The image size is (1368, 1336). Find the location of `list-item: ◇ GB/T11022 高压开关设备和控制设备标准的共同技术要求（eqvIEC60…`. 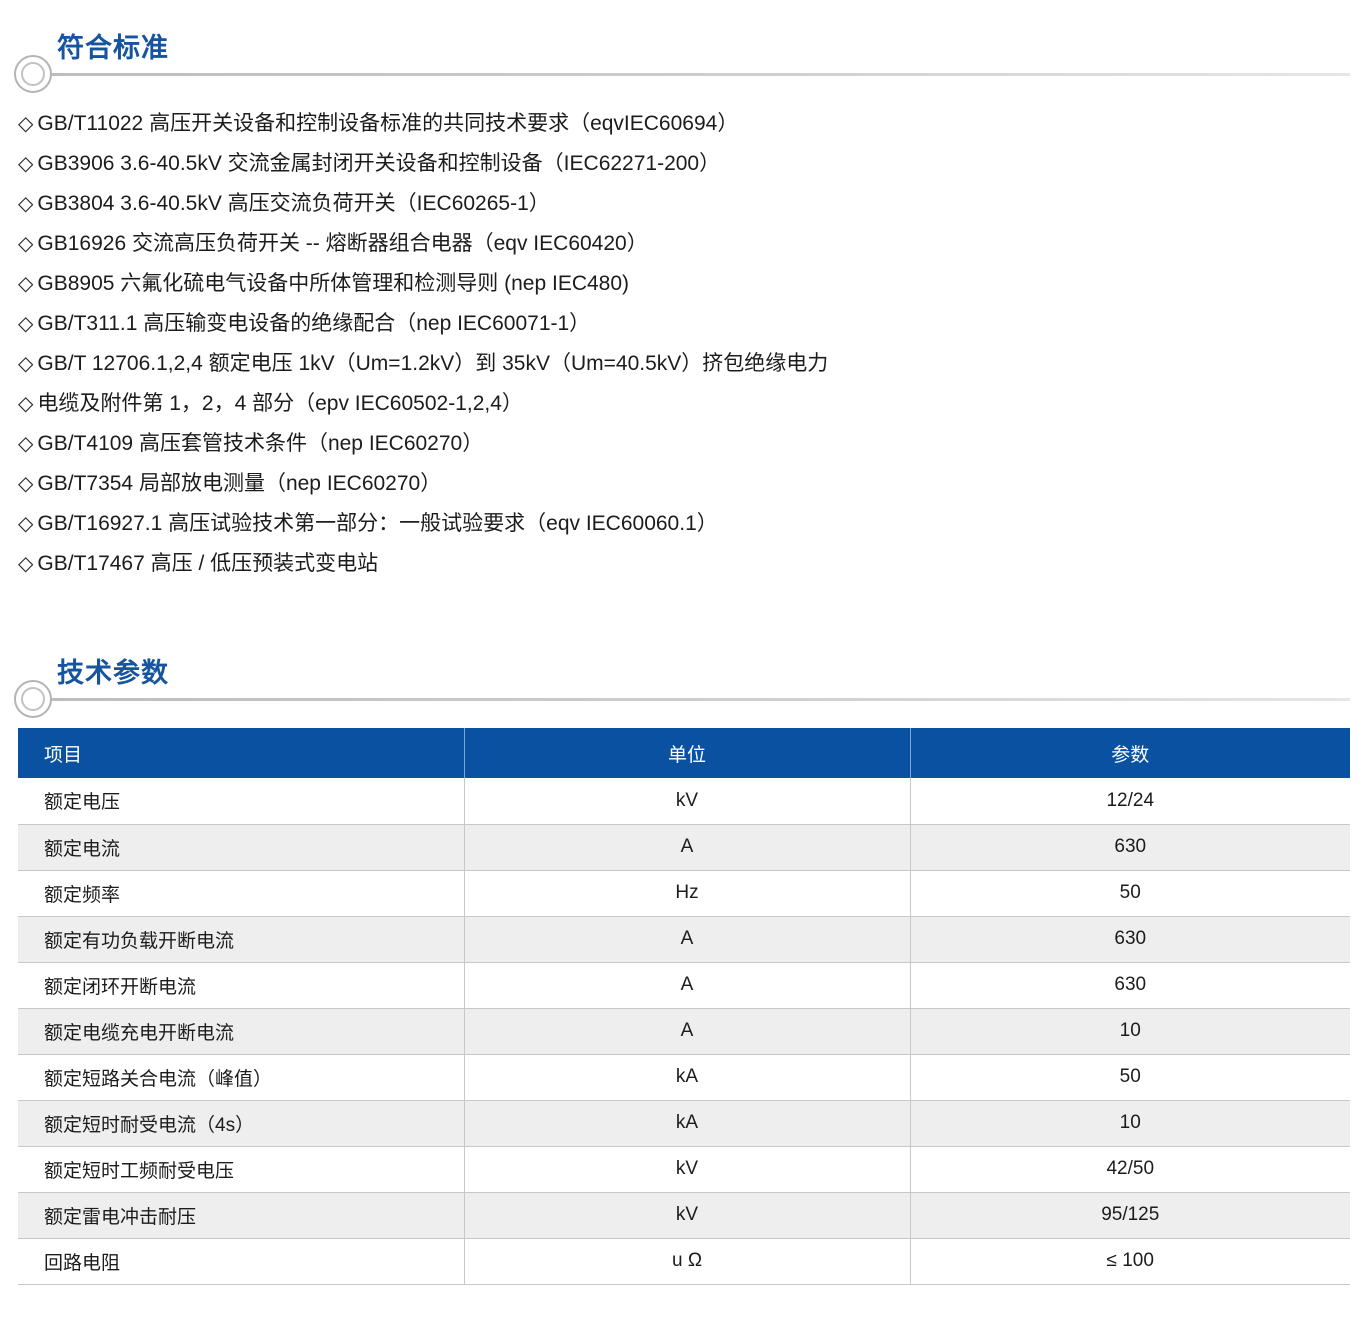

list-item: ◇ GB/T11022 高压开关设备和控制设备标准的共同技术要求（eqvIEC60… is located at coordinates (423, 124).